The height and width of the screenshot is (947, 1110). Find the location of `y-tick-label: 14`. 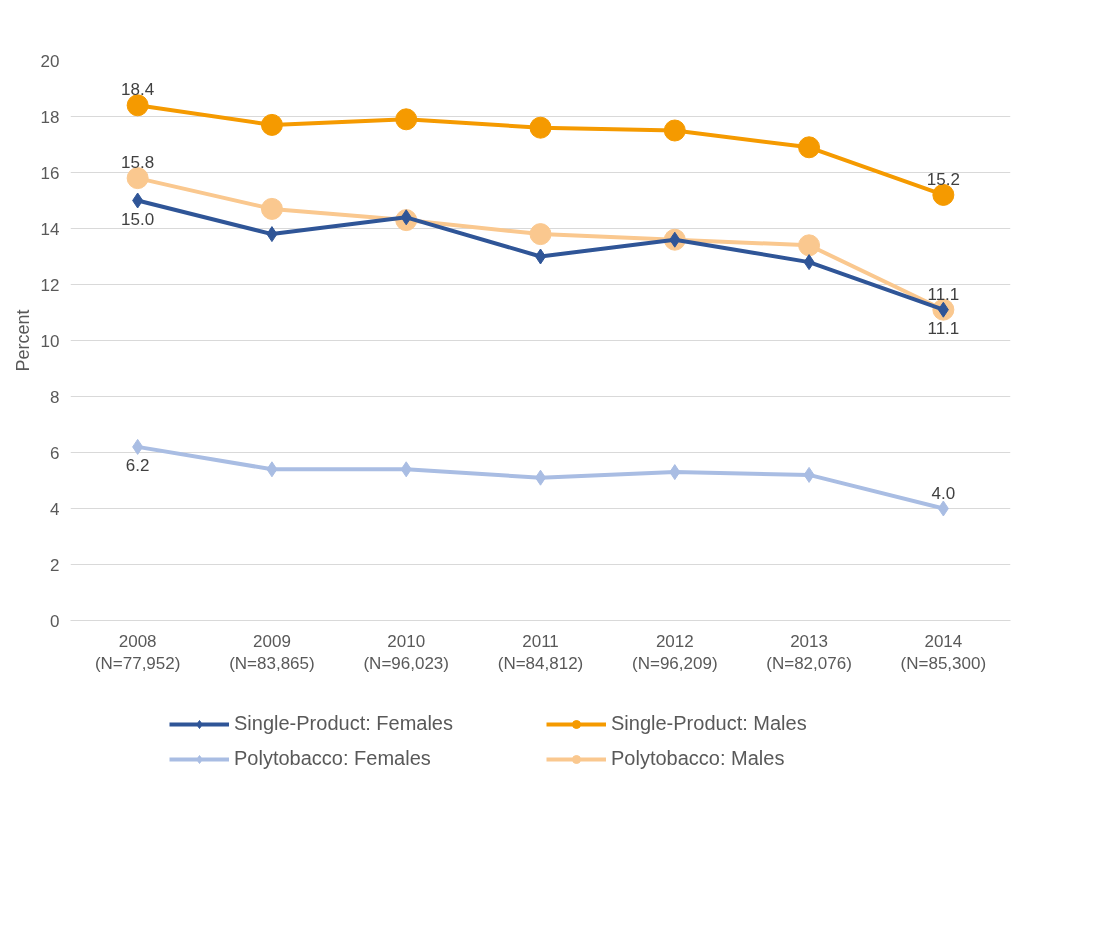

y-tick-label: 14 is located at coordinates (50, 229).